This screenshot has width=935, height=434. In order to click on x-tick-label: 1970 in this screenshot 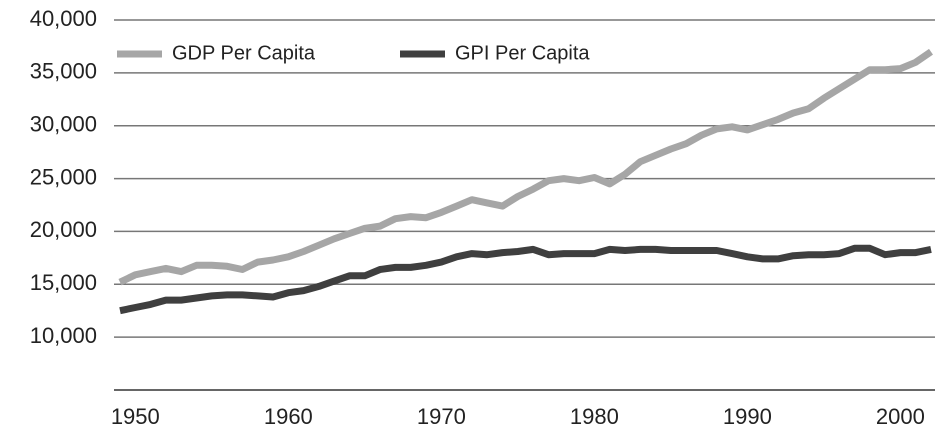, I will do `click(441, 416)`.